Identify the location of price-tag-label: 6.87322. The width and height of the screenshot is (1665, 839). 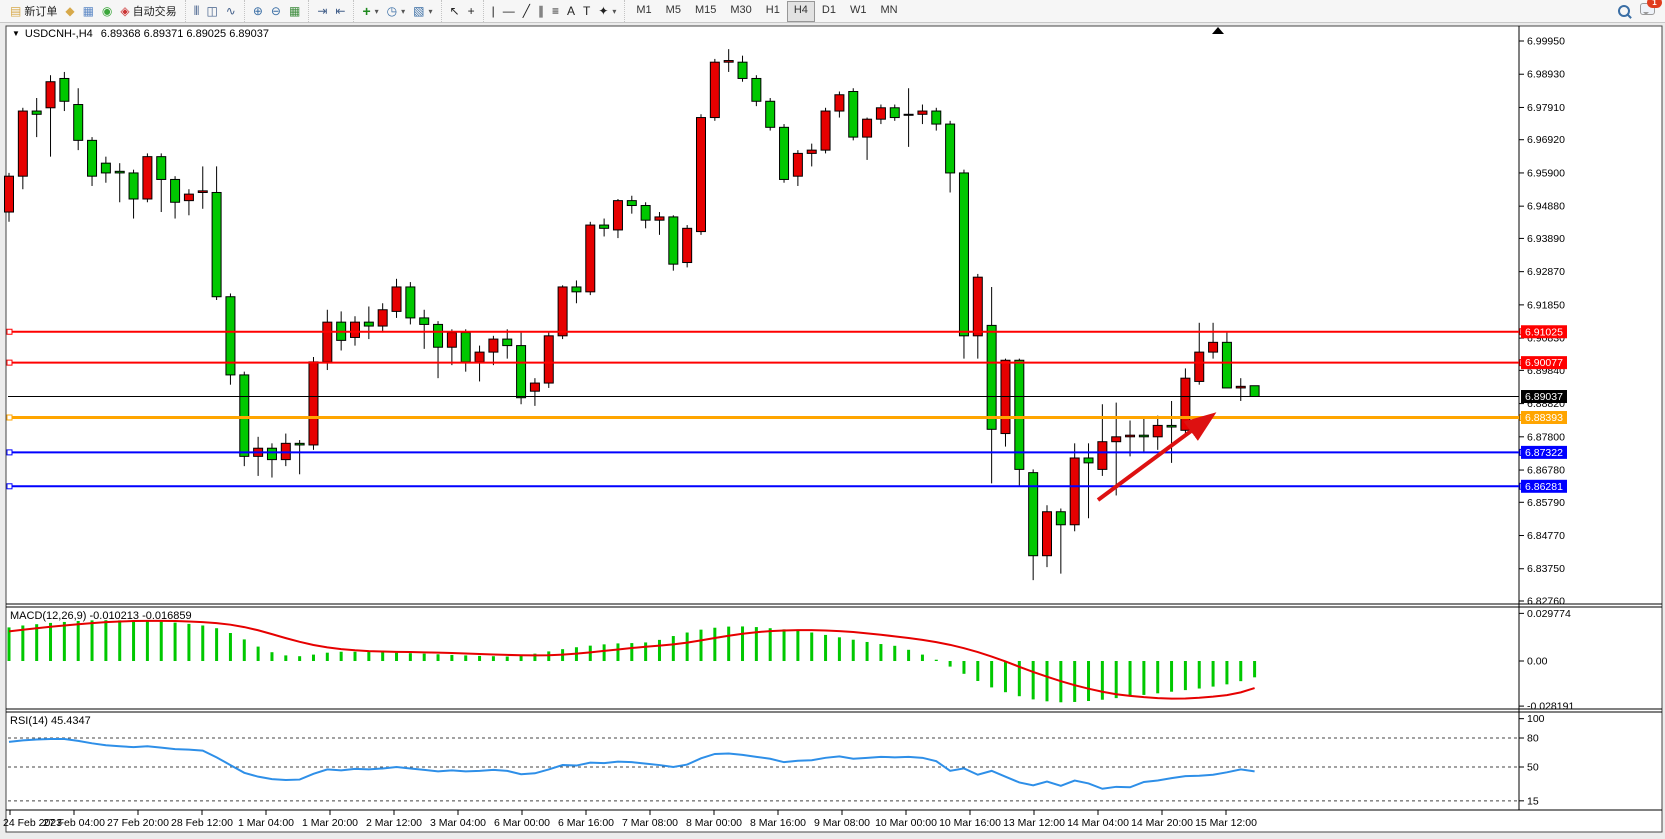
(1544, 453).